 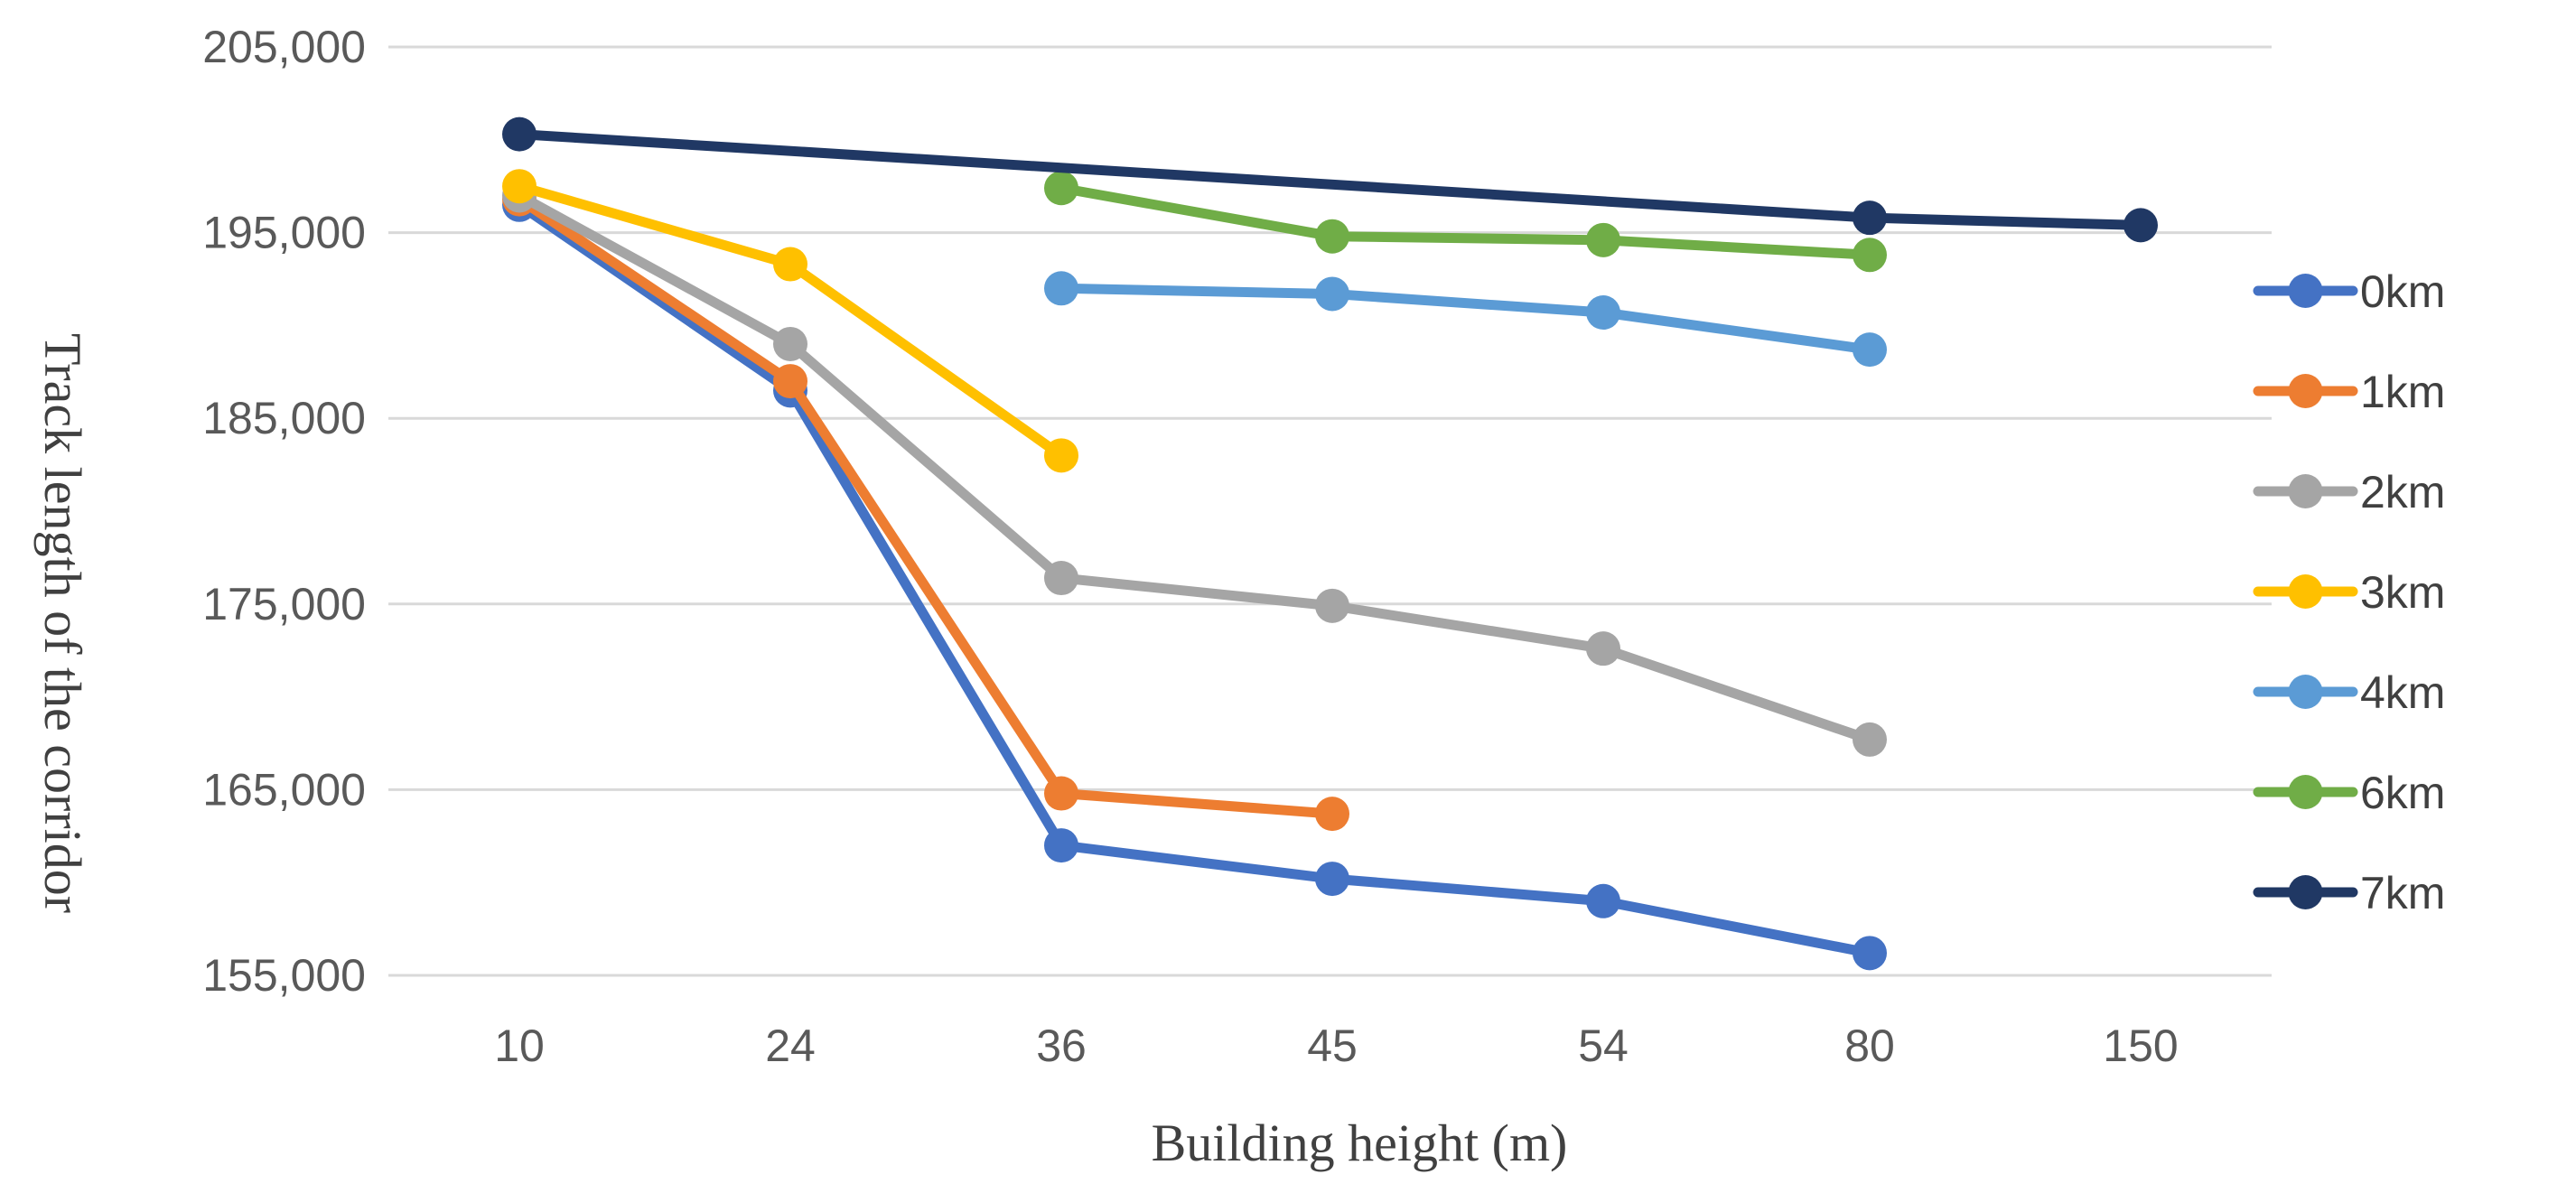 I want to click on legend-label: 4km, so click(x=2402, y=692).